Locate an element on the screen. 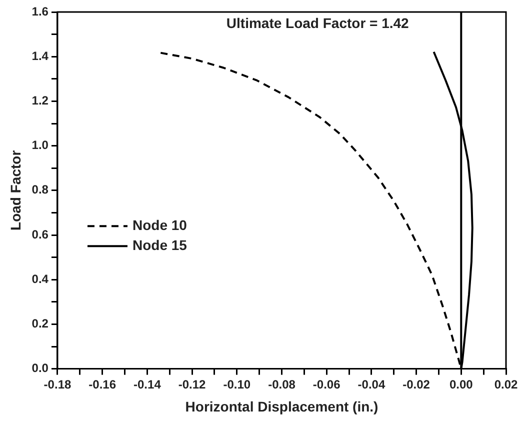 The image size is (522, 424). y-tick-label: 1.6 is located at coordinates (40, 11).